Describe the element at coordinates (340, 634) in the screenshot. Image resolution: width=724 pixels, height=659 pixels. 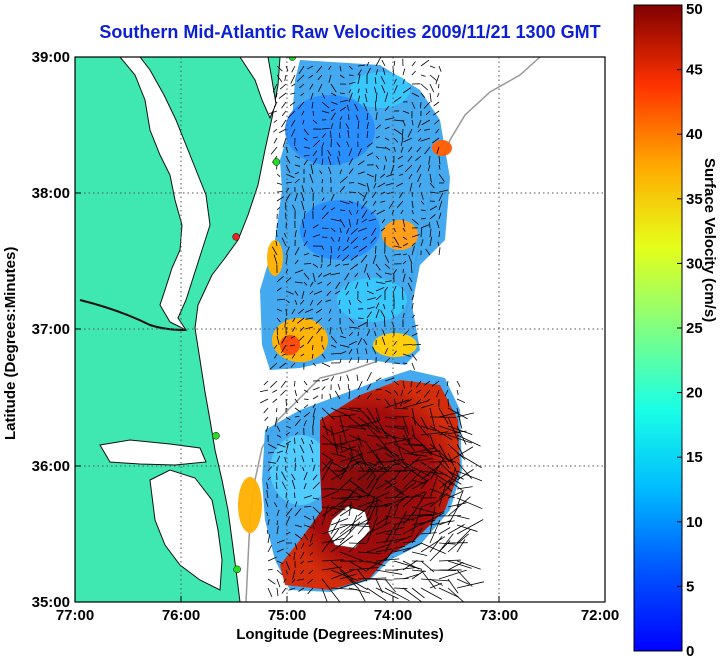
I see `x-axis-label: Longitude (Degrees:Minutes)` at that location.